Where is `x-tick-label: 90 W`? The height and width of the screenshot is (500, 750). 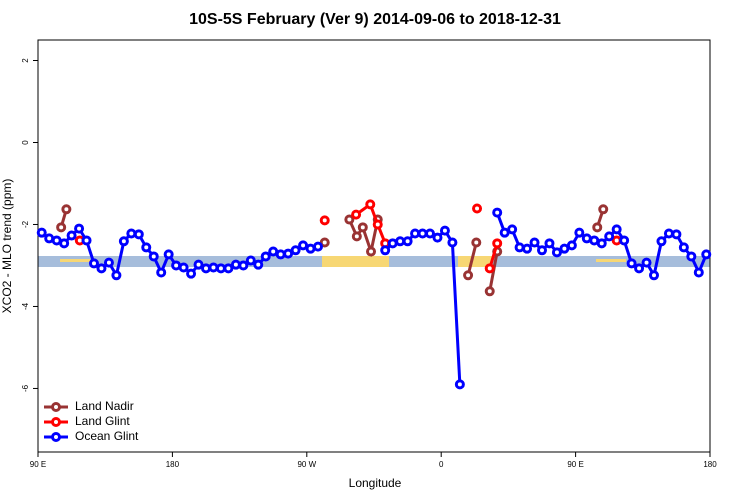 x-tick-label: 90 W is located at coordinates (306, 464).